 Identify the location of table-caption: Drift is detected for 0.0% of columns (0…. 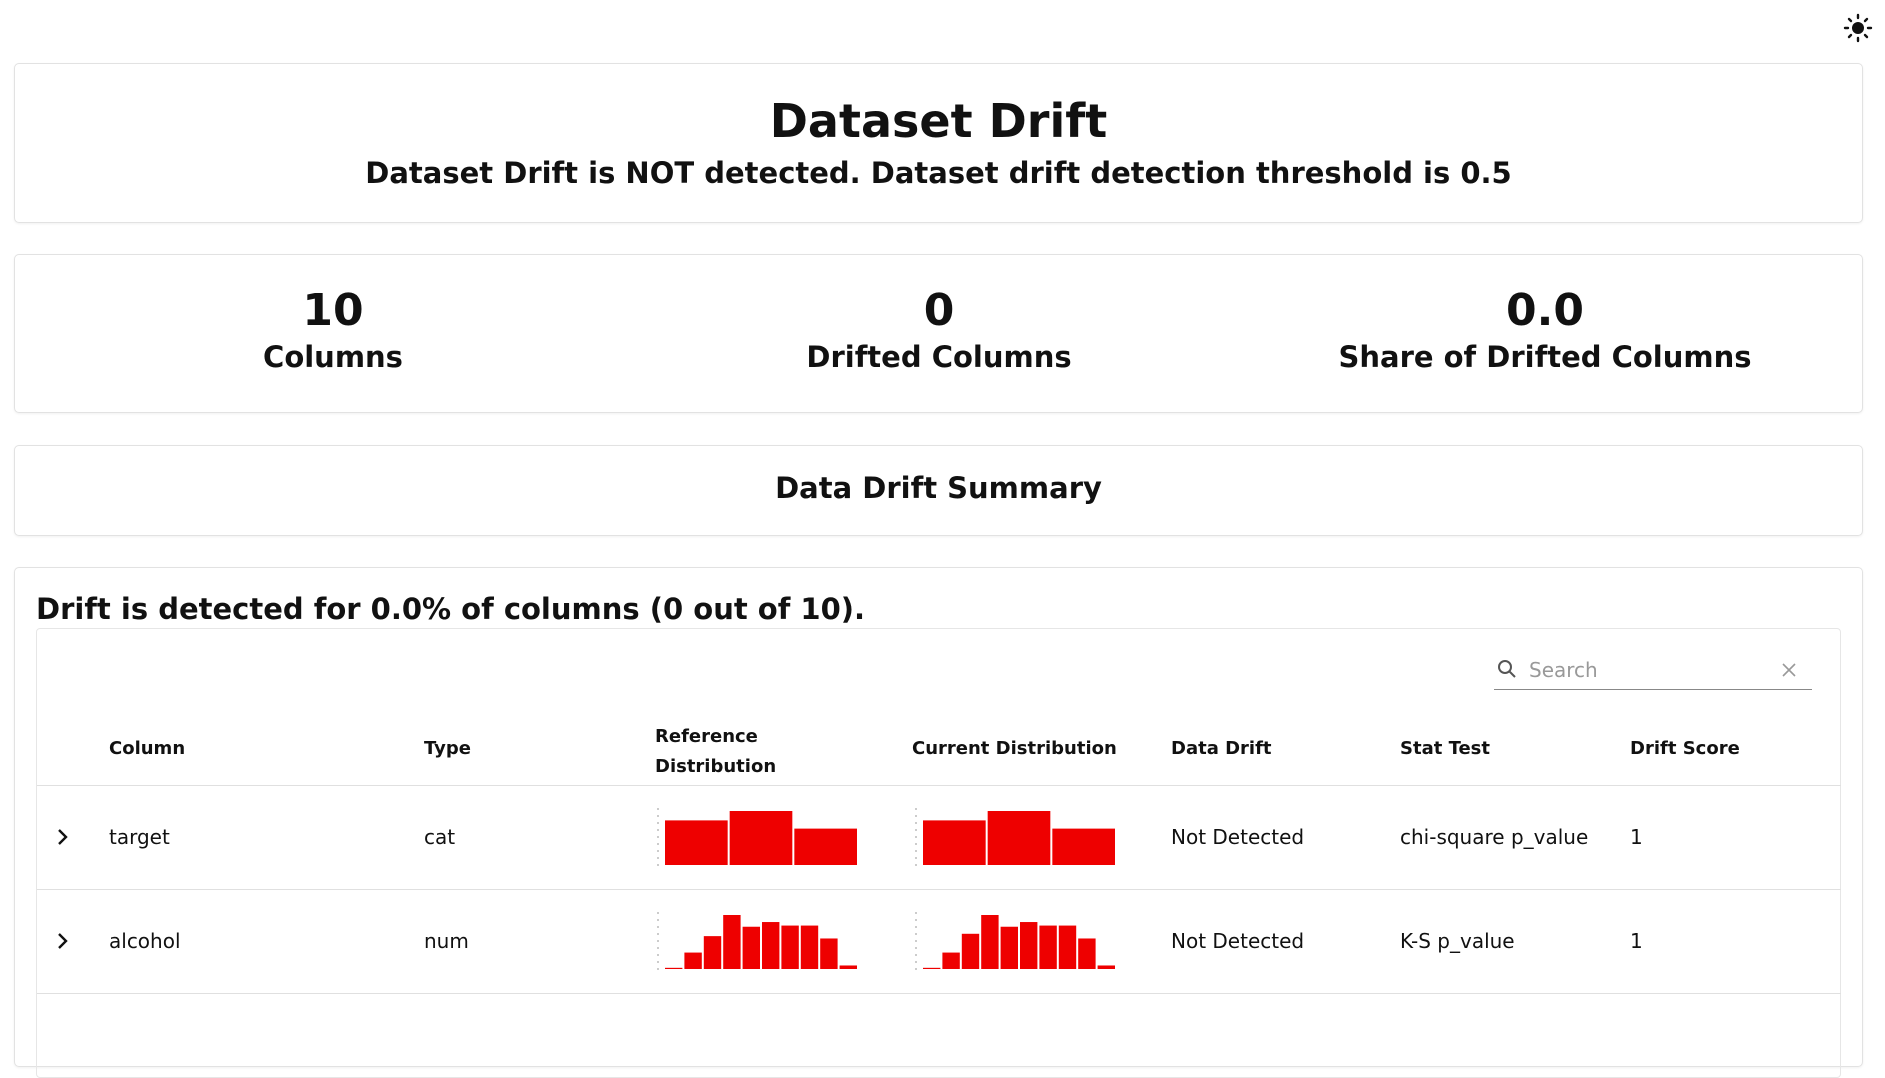
(451, 609).